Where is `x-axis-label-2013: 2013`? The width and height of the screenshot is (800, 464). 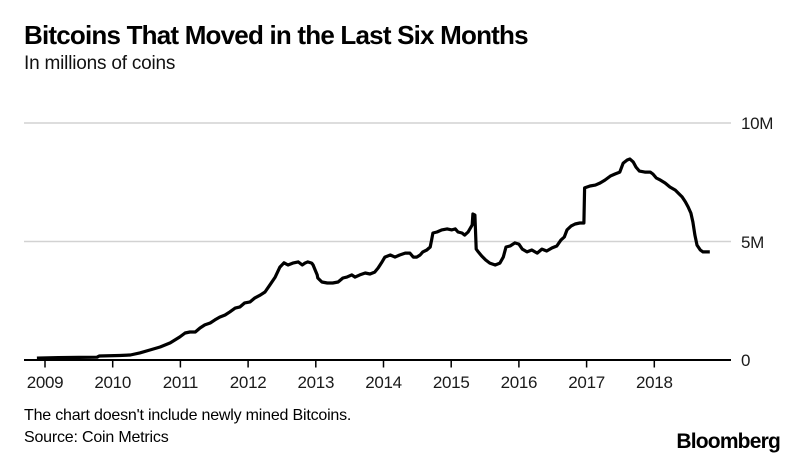
x-axis-label-2013: 2013 is located at coordinates (316, 382).